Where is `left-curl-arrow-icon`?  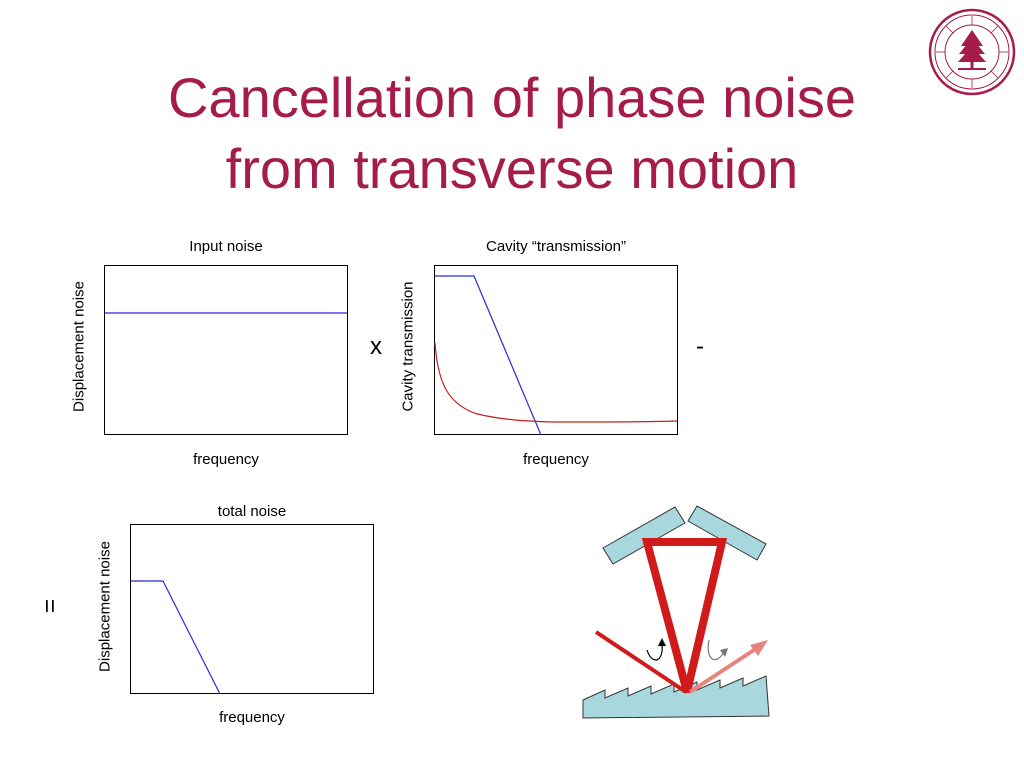
left-curl-arrow-icon is located at coordinates (654, 652).